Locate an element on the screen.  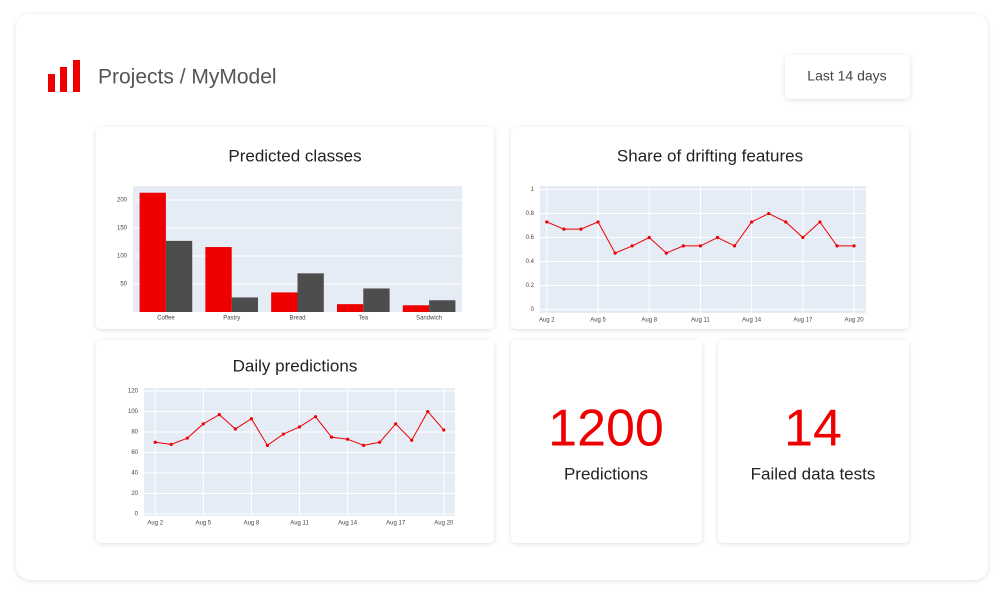
y-tick-label: 150 is located at coordinates (122, 229).